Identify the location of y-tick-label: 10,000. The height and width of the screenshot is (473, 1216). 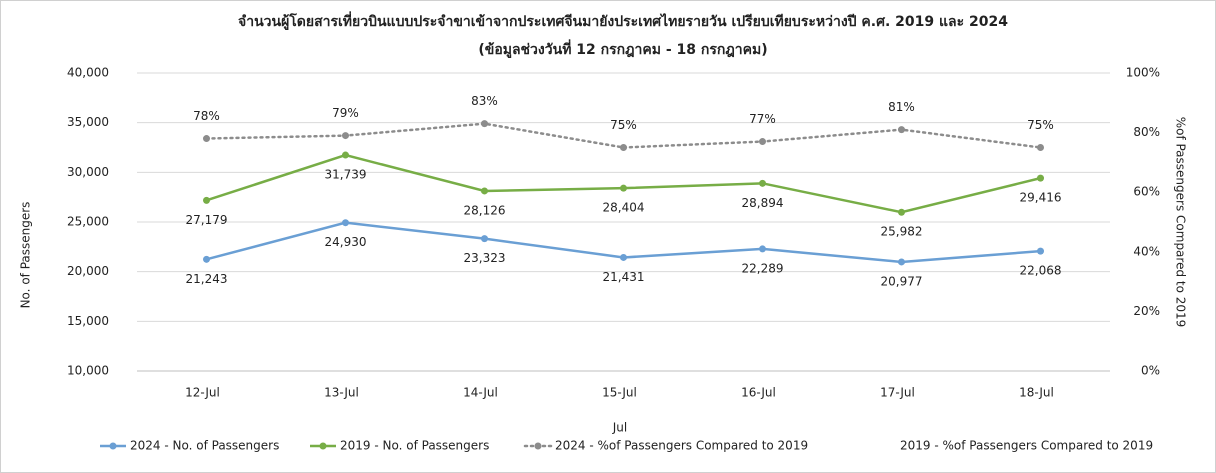
(88, 371).